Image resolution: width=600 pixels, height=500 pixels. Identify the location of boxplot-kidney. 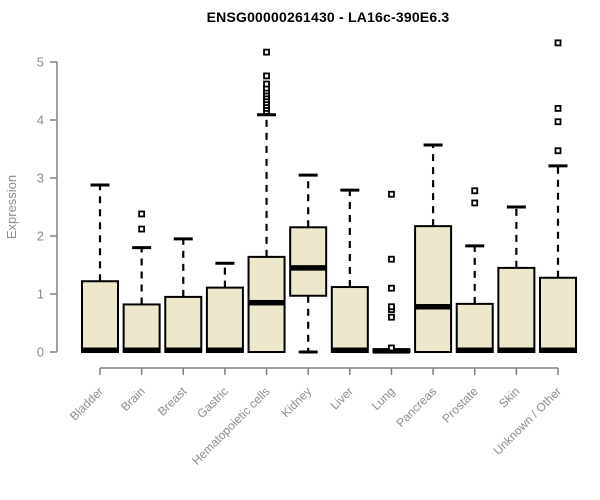
(308, 263).